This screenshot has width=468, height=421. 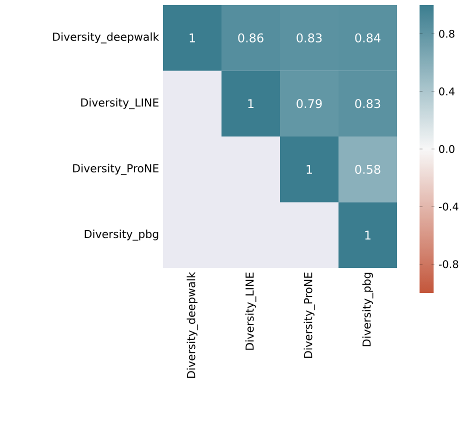 What do you see at coordinates (368, 309) in the screenshot?
I see `x-tick-label: Diversity_pbg` at bounding box center [368, 309].